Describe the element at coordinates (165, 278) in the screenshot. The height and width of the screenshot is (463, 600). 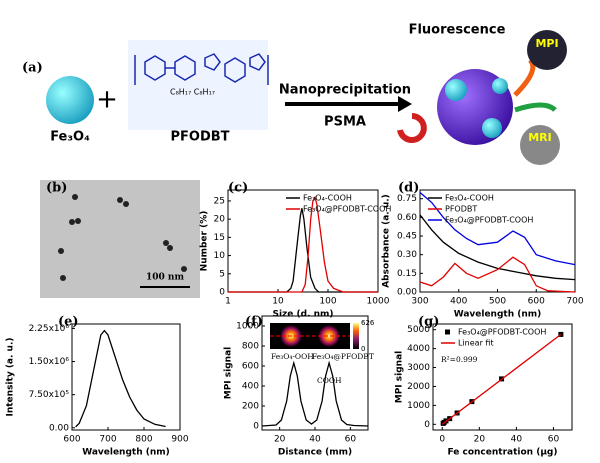
I see `scale-label: 100 nm` at that location.